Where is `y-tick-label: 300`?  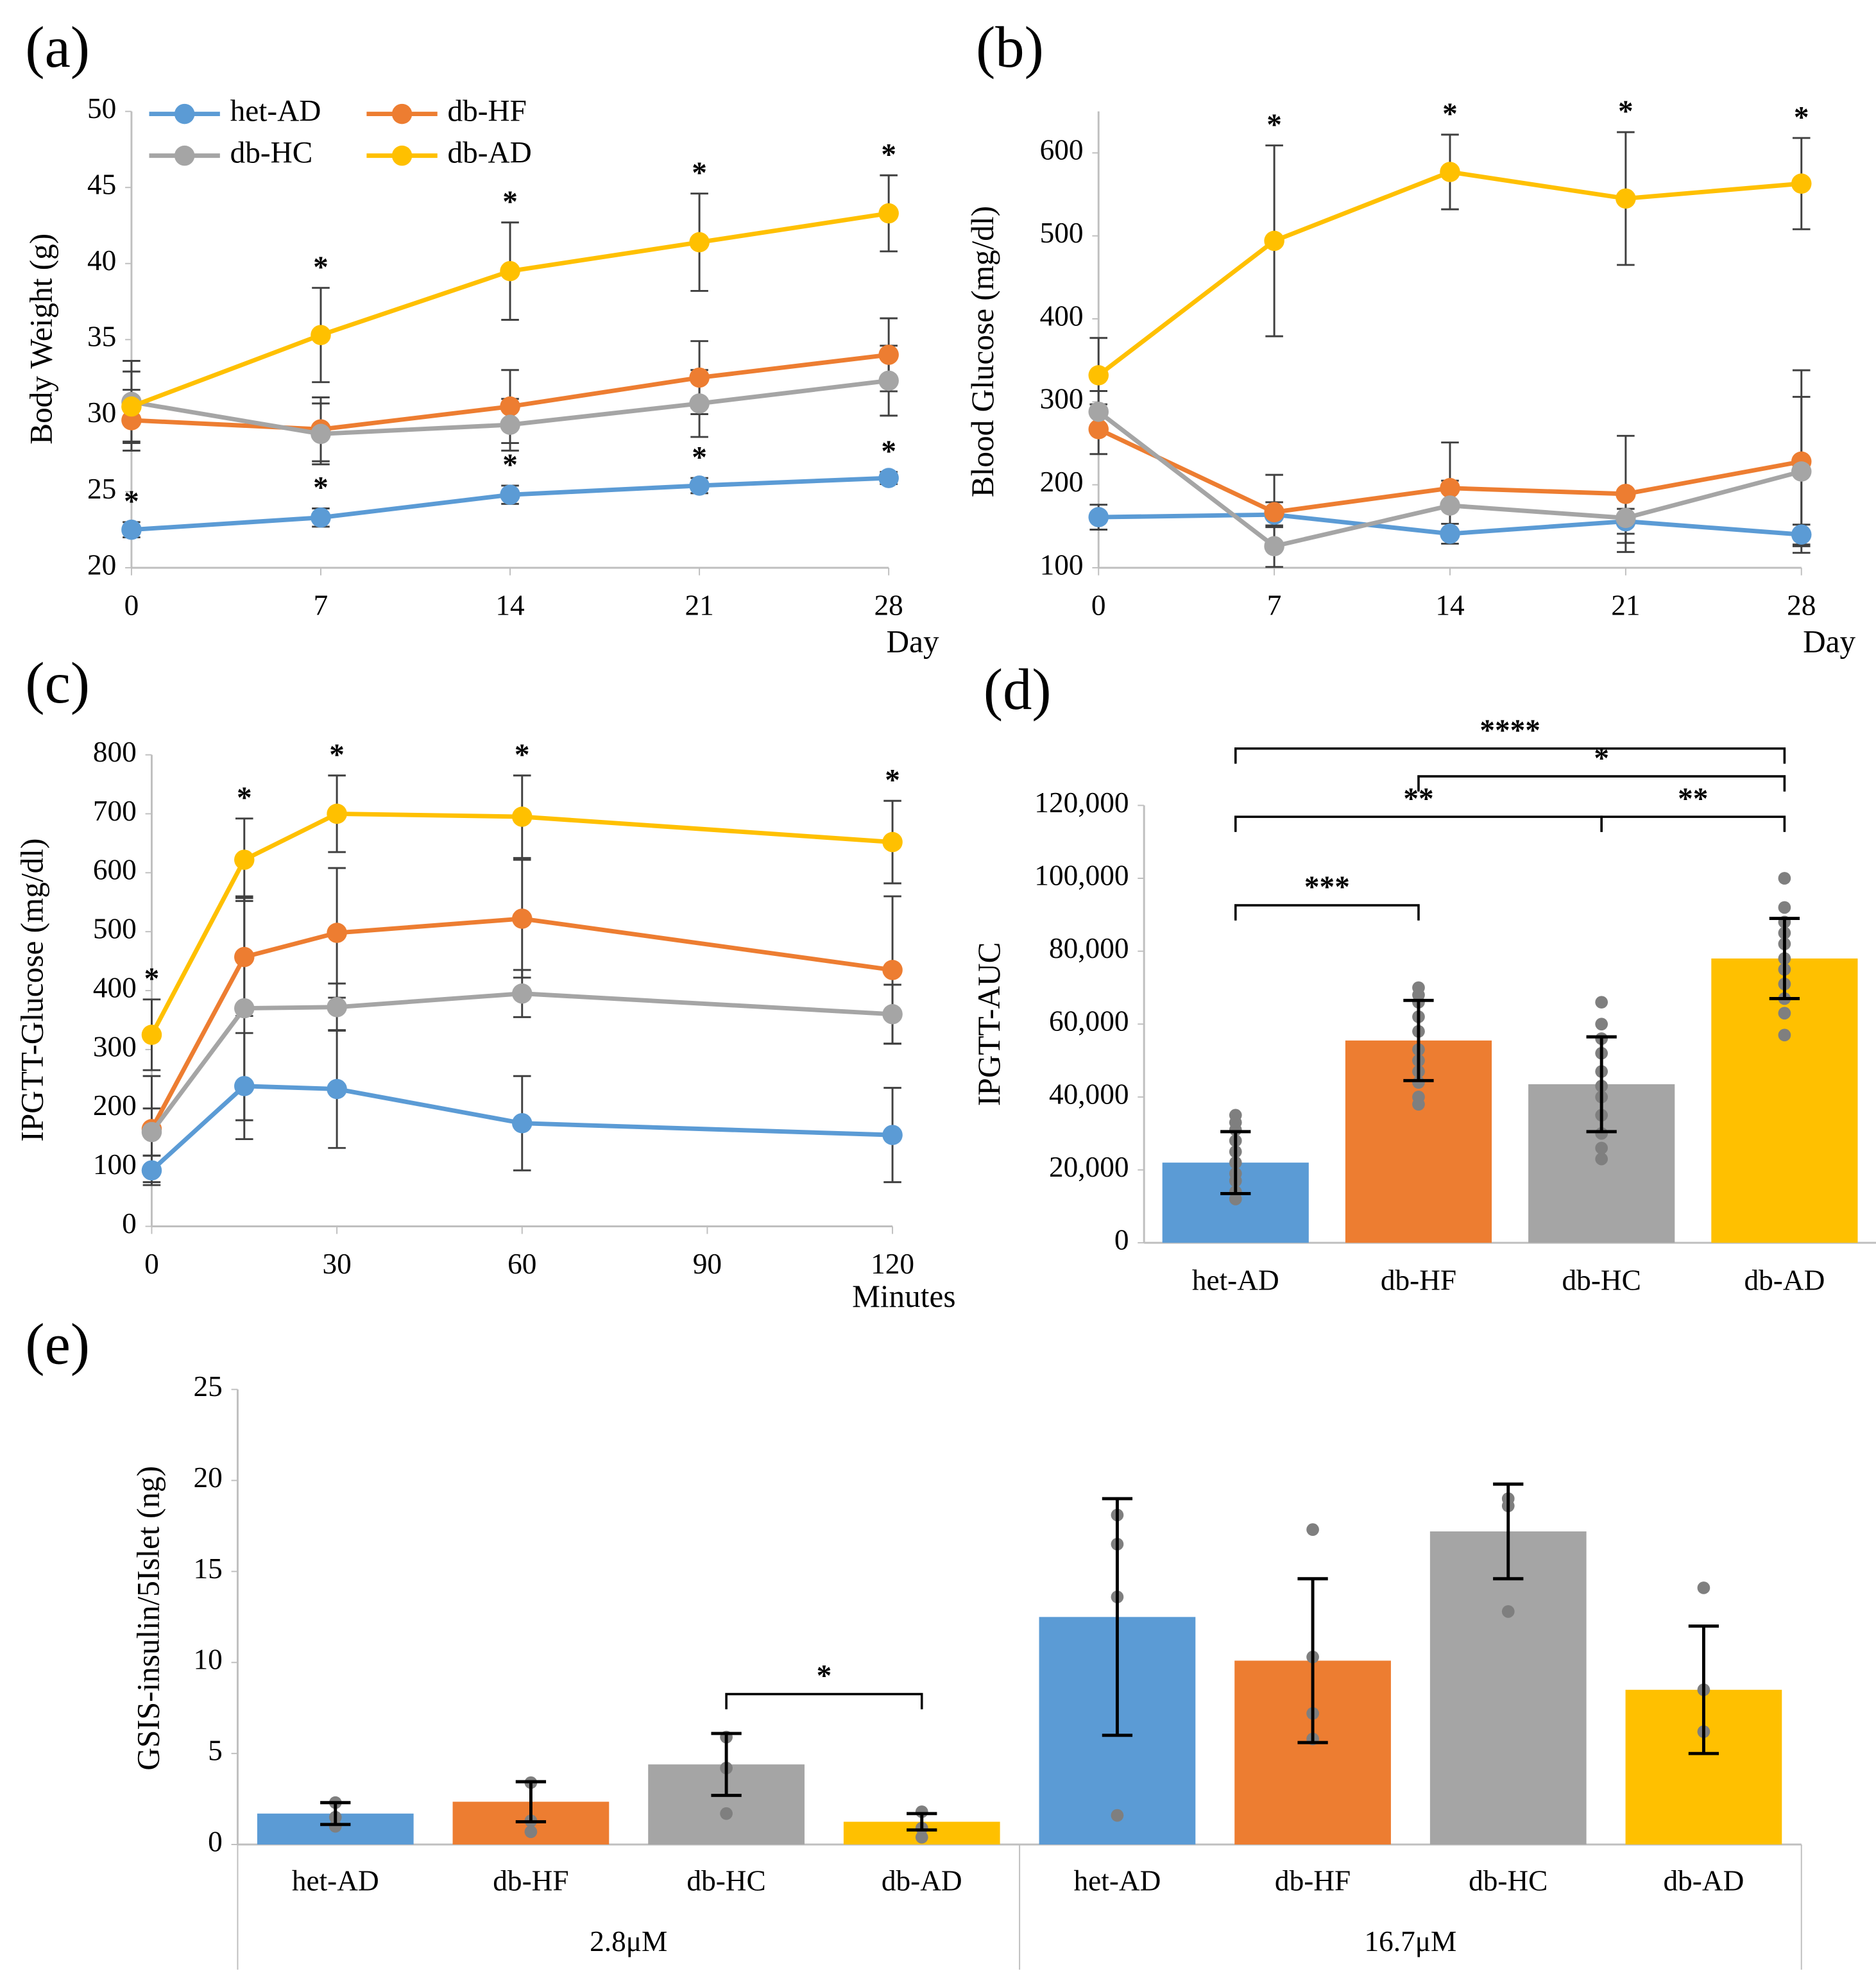
y-tick-label: 300 is located at coordinates (1062, 399).